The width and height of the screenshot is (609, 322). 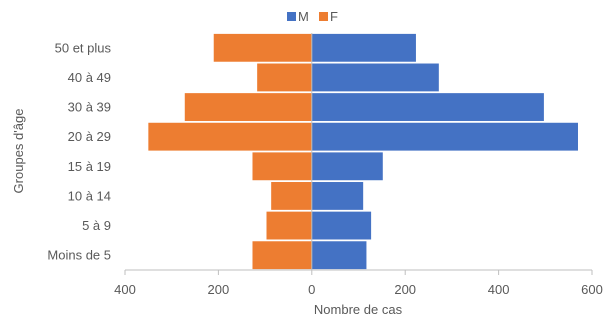 I want to click on legend-swatch-f, so click(x=323, y=16).